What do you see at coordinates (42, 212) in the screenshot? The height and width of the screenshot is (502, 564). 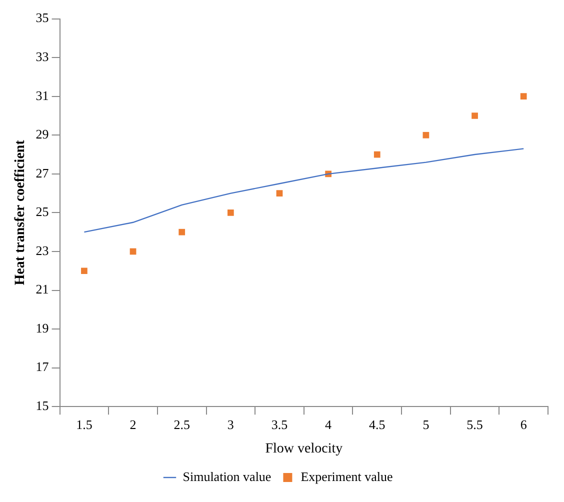 I see `y-tick-label: 25` at bounding box center [42, 212].